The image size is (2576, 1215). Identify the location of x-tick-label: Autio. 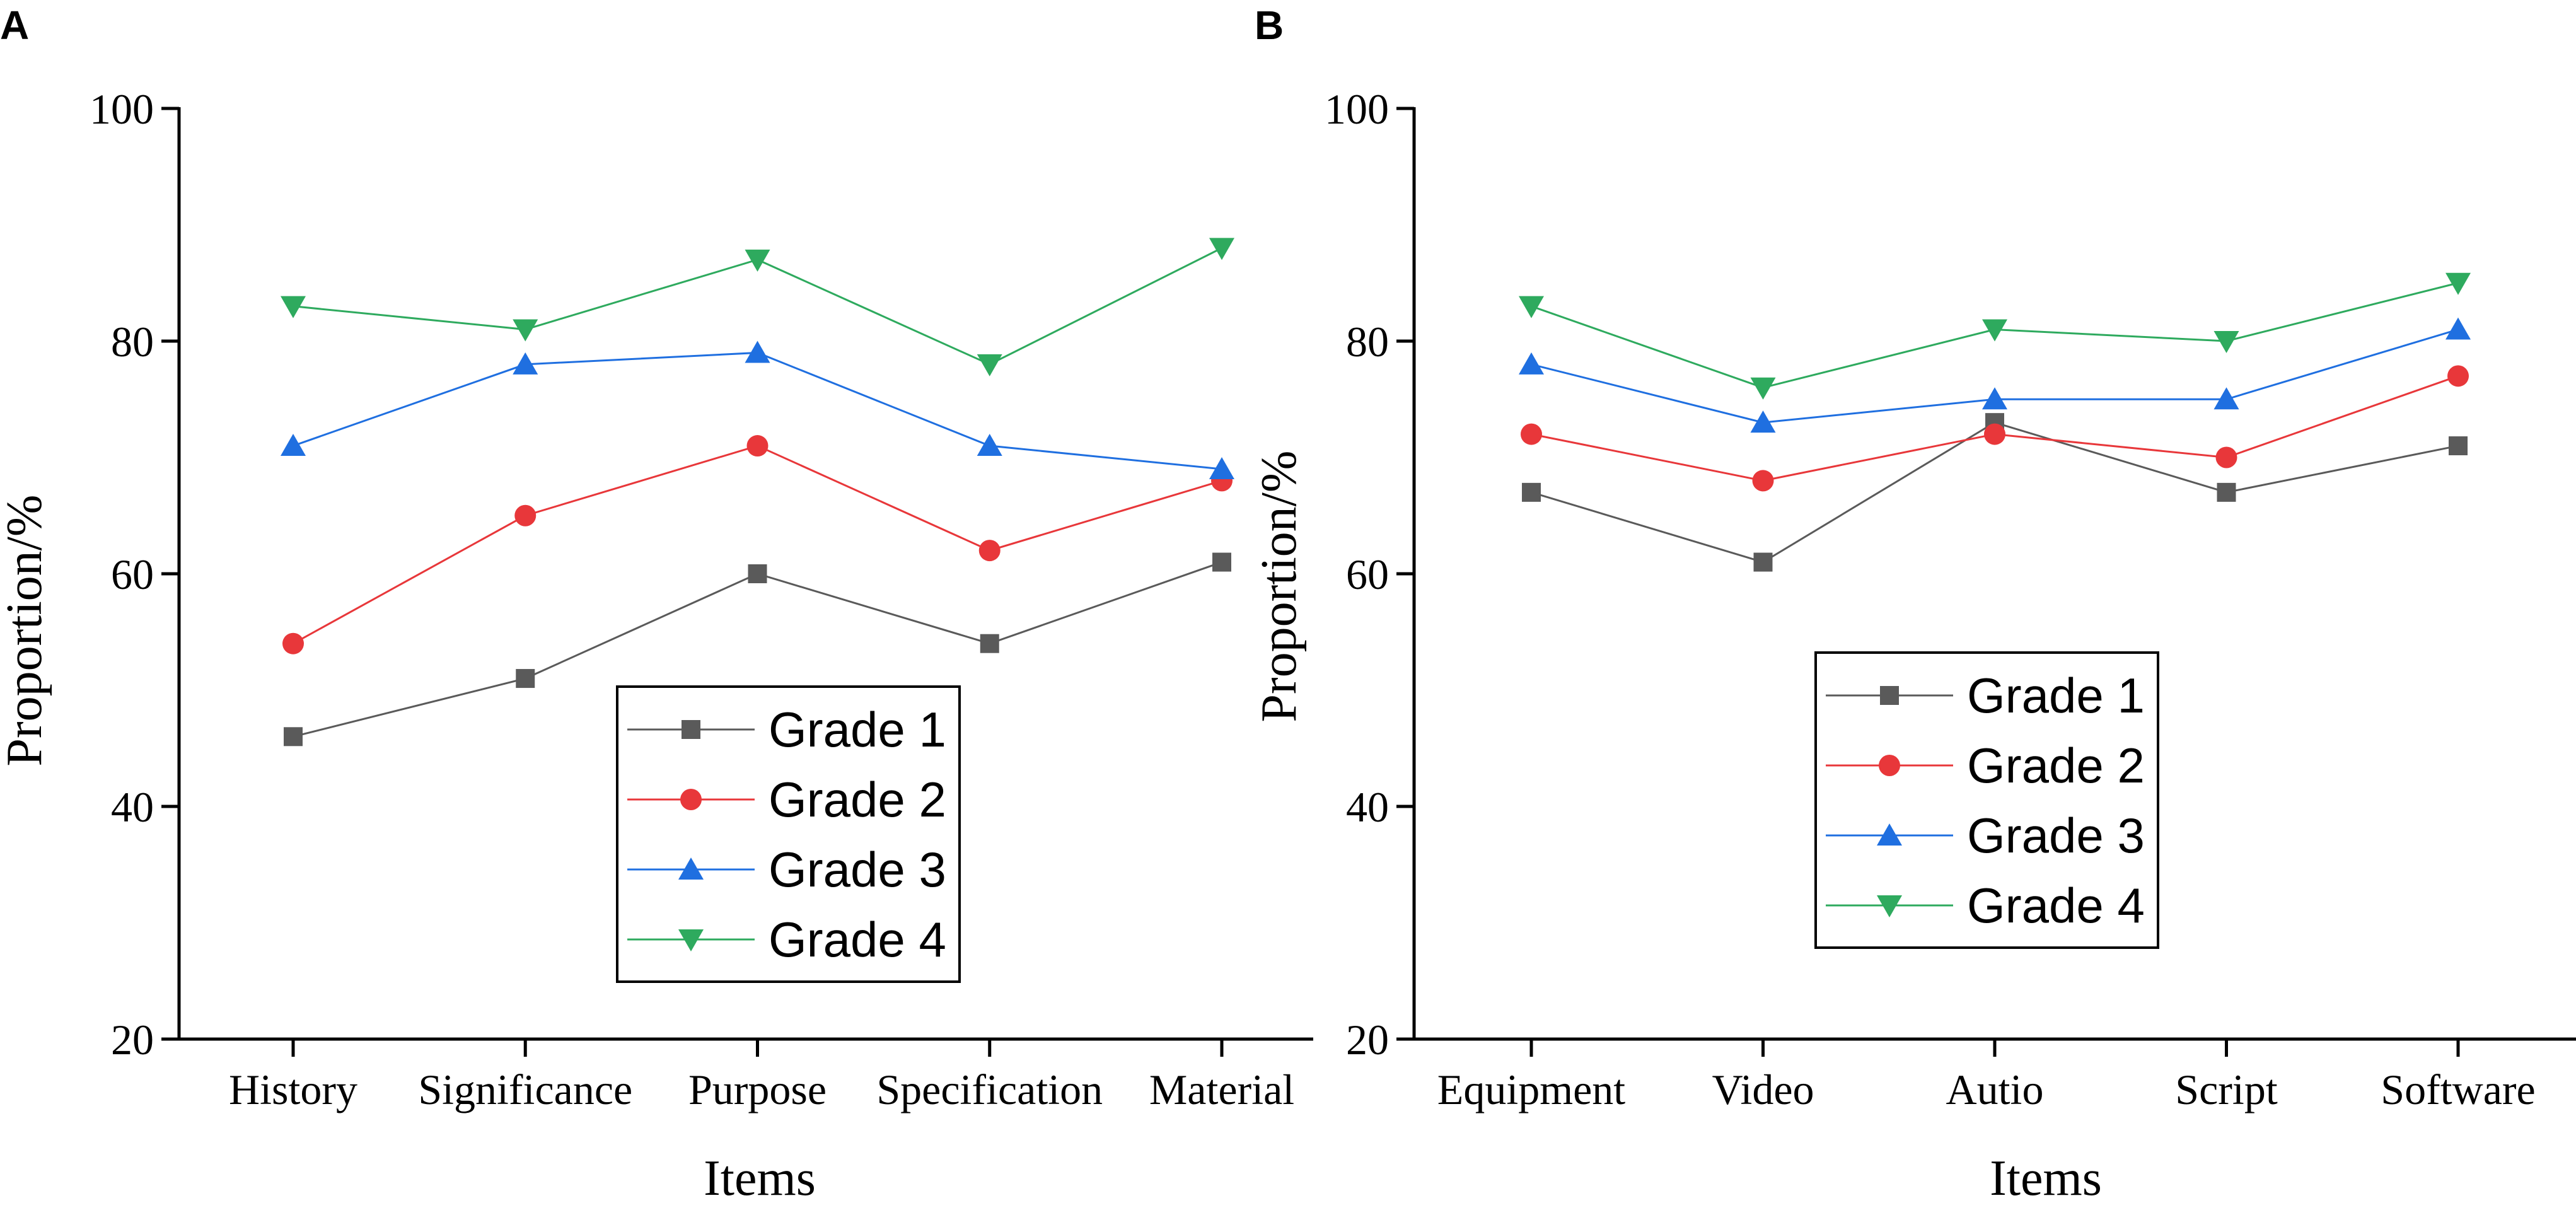
(1995, 1089).